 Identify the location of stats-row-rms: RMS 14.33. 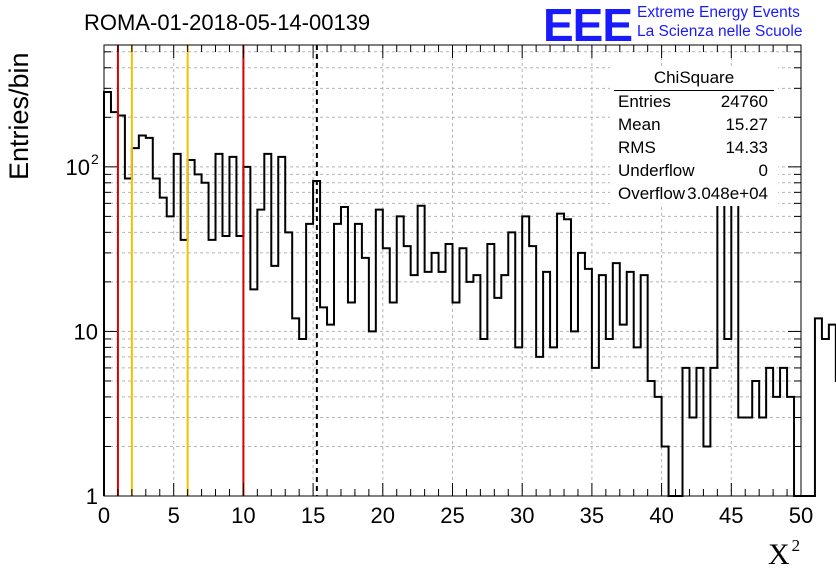
(693, 149).